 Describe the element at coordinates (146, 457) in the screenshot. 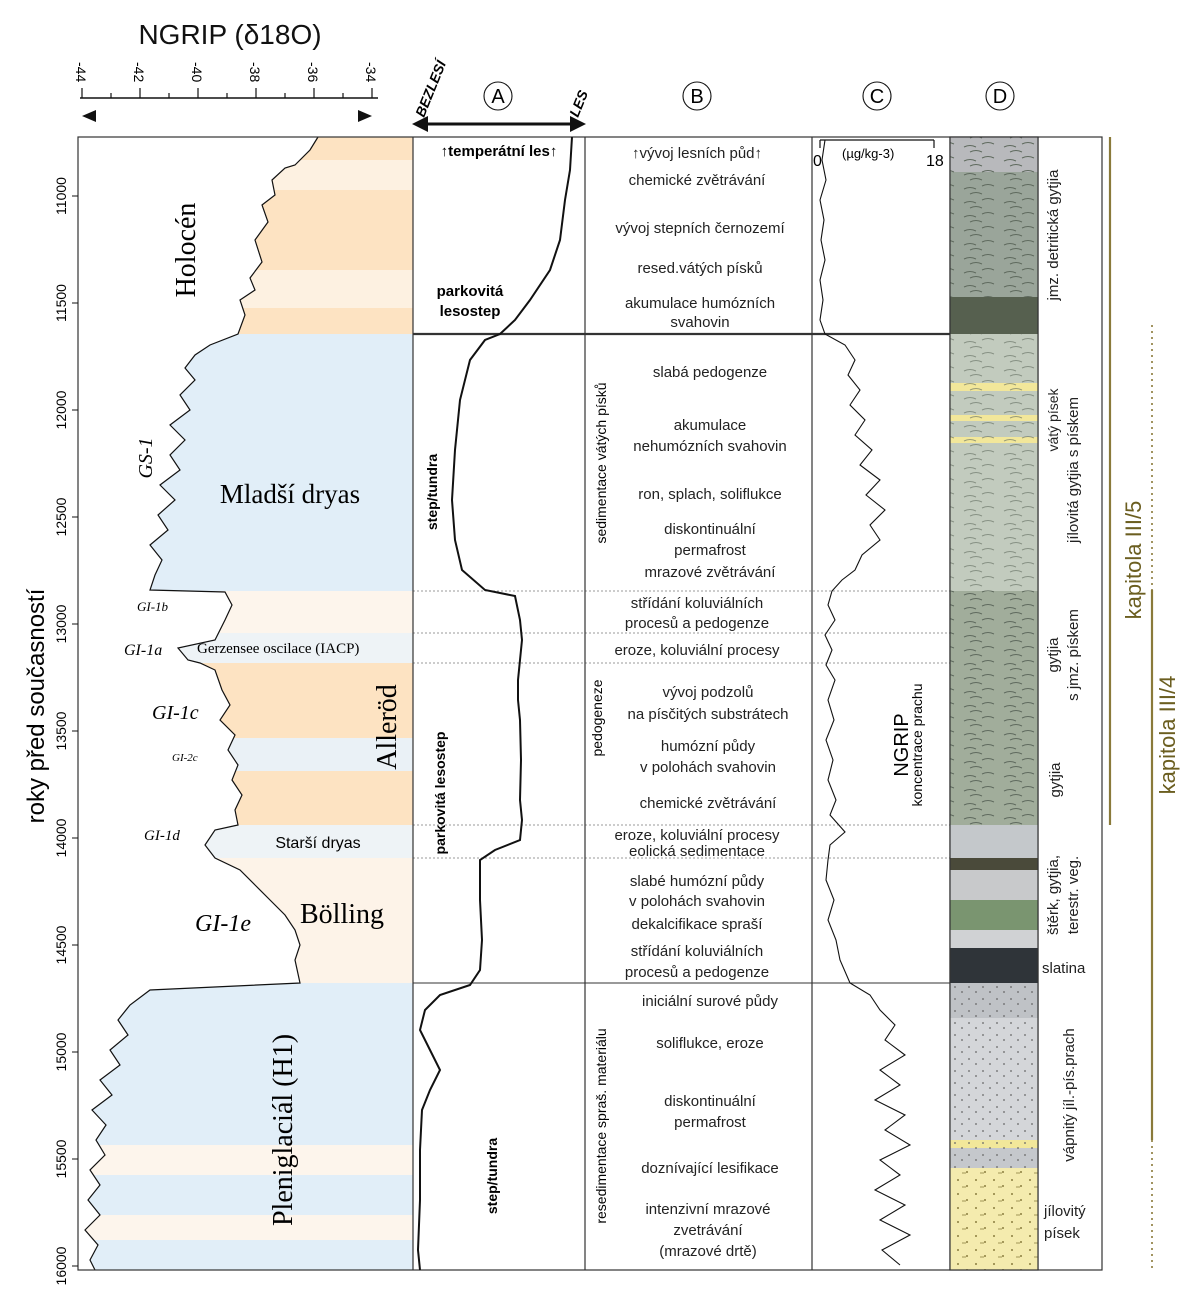

I see `period-gs1: GS-1` at that location.